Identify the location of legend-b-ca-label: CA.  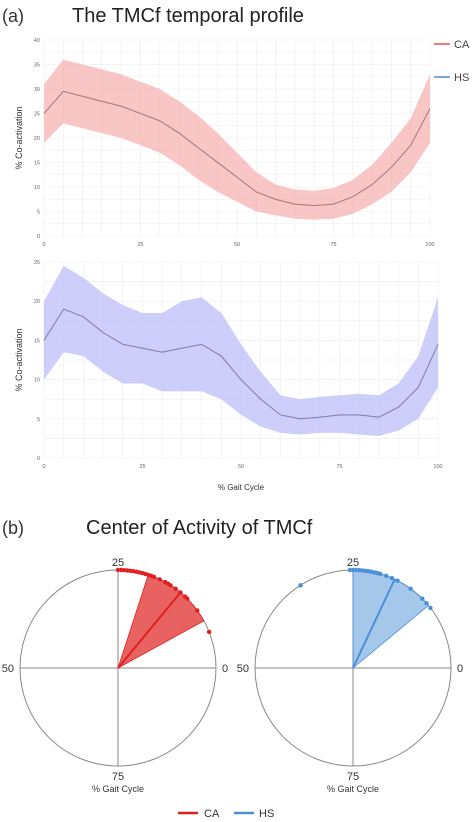
(212, 814).